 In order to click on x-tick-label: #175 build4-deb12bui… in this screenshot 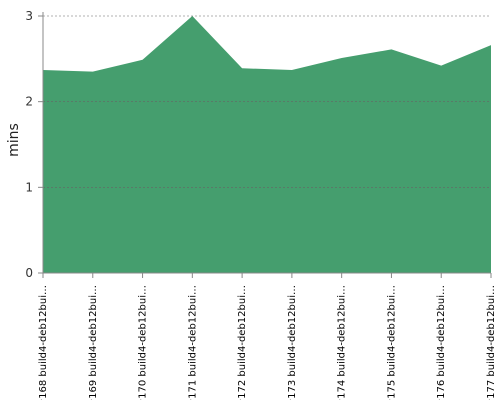, I will do `click(391, 342)`.